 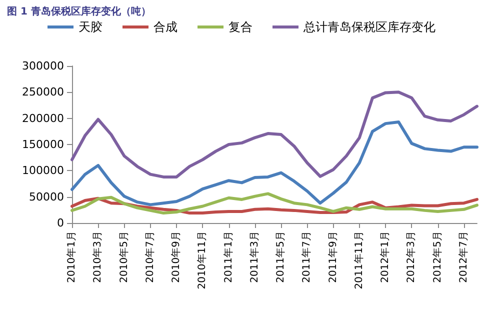 I want to click on x-tick-label: 2011年7月, so click(x=306, y=257).